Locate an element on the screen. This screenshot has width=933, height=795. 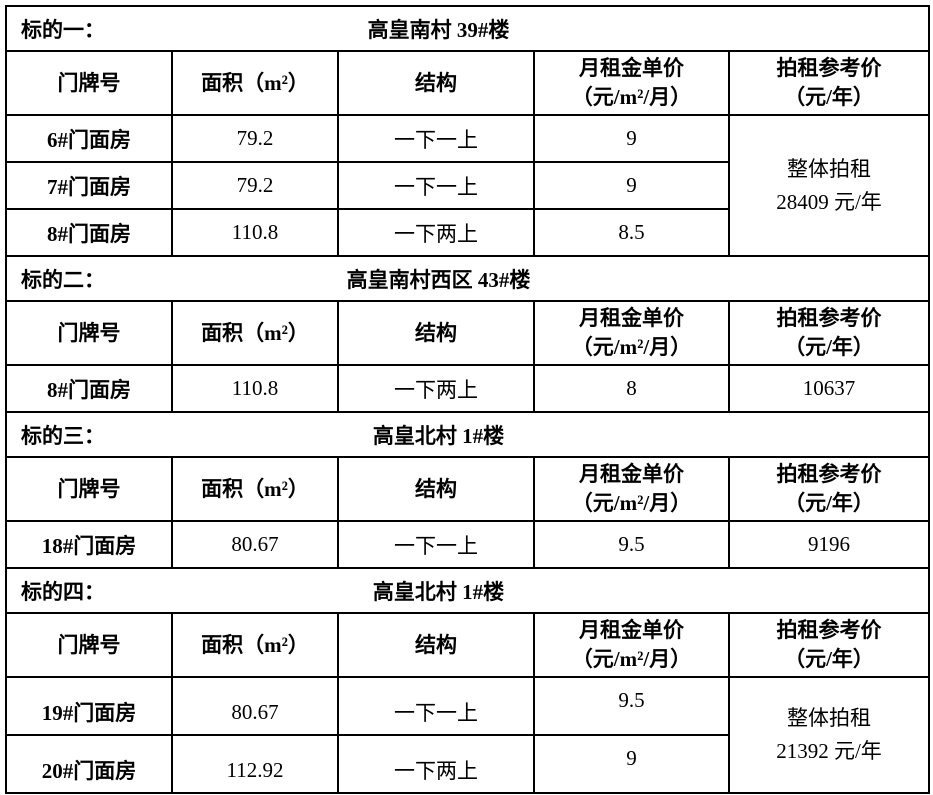
rent-value: 8 is located at coordinates (631, 388).